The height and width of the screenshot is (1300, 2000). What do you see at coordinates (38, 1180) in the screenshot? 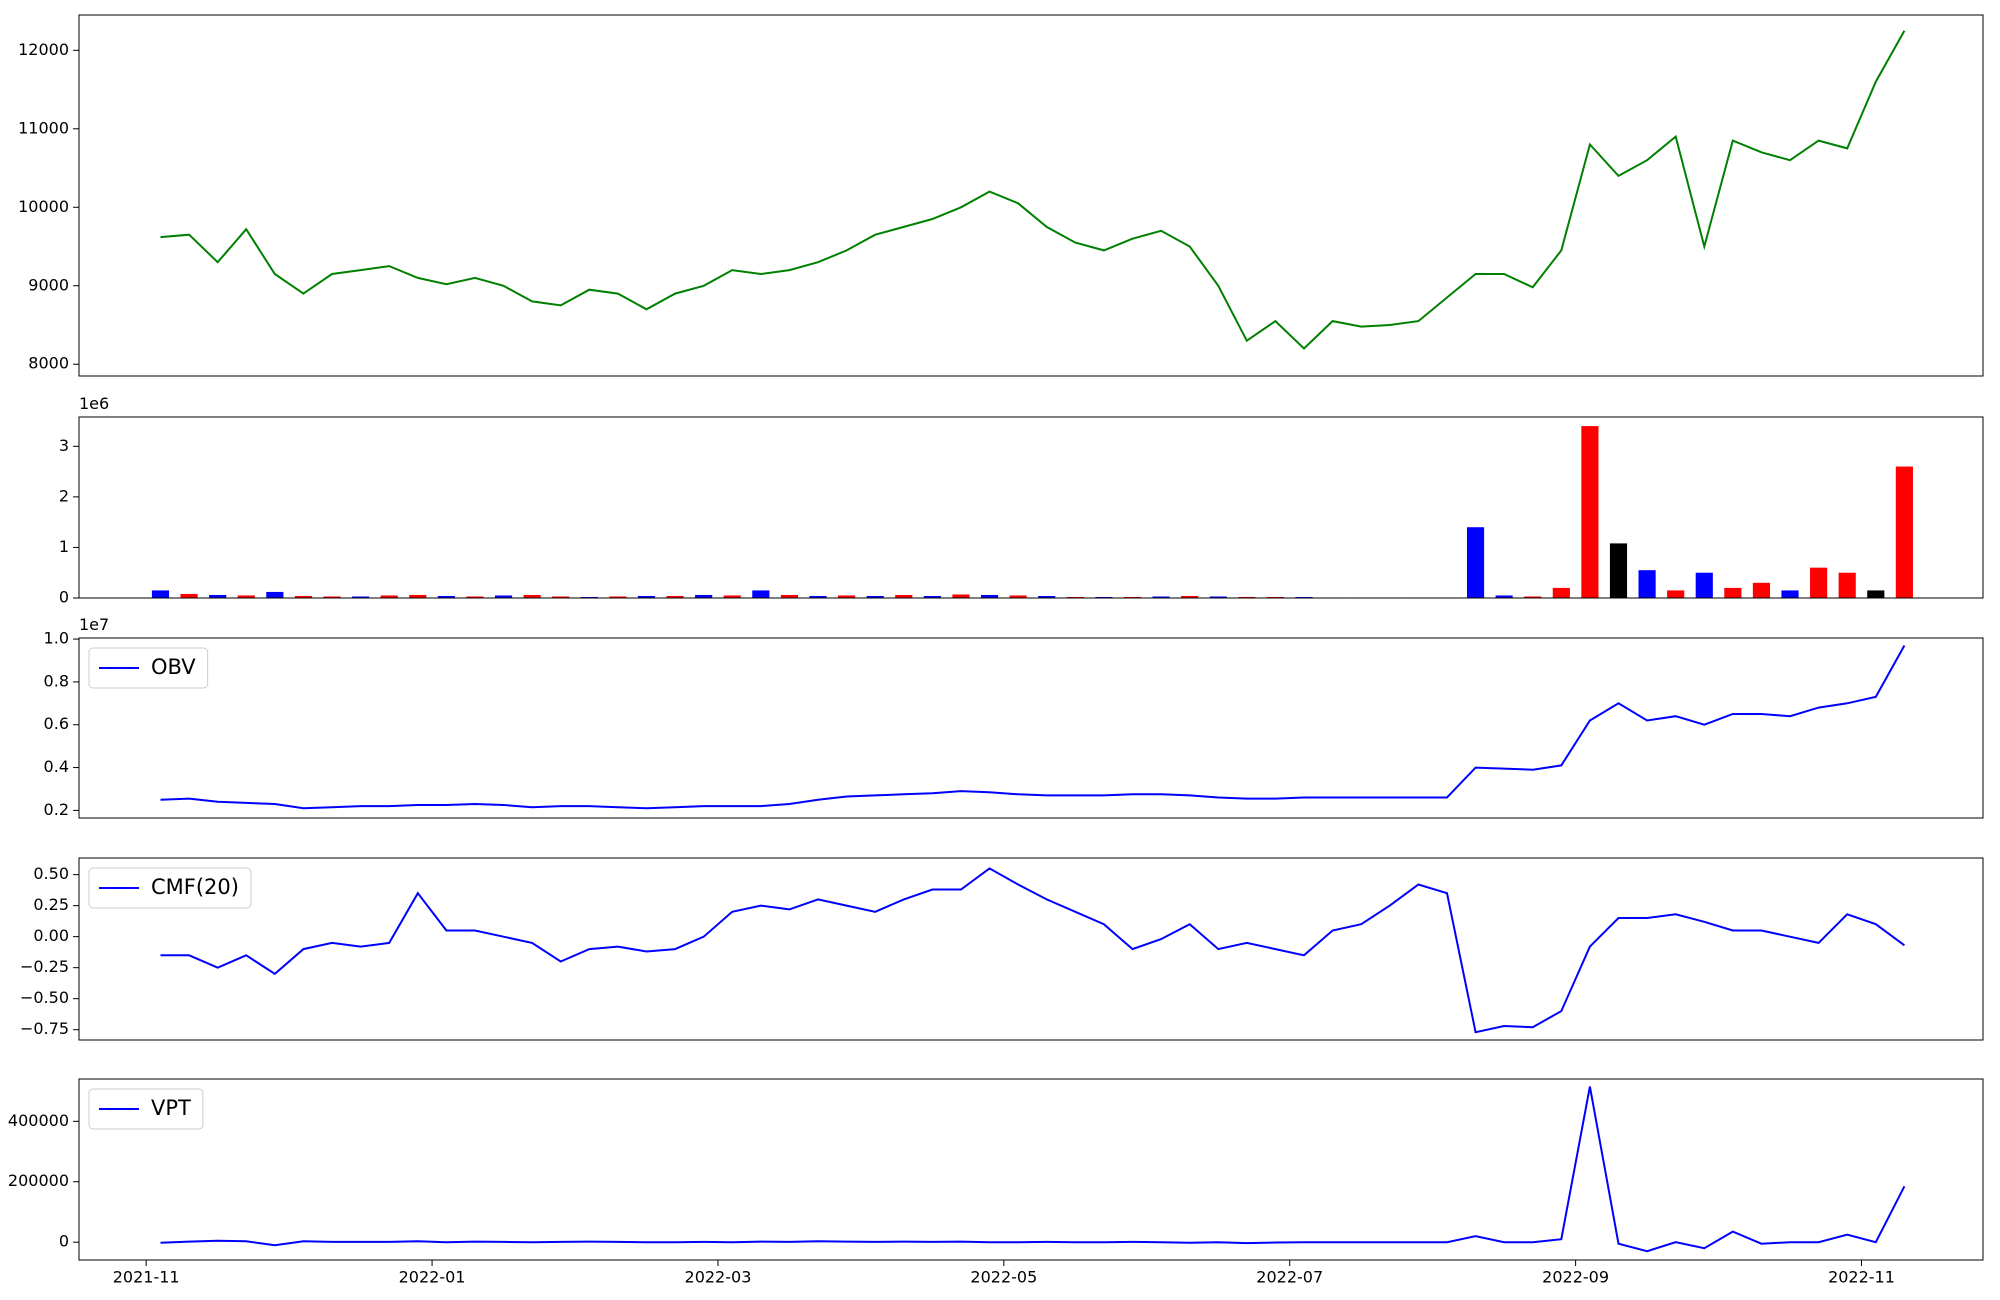
I see `y-tick-label: 200000` at bounding box center [38, 1180].